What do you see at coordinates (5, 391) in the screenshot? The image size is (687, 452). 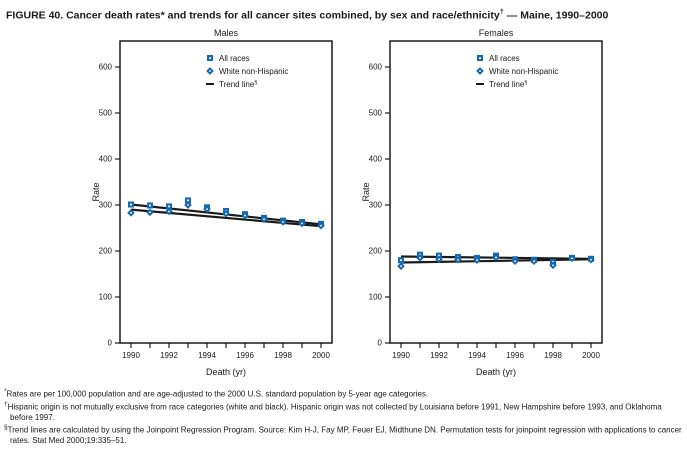 I see `footnote-rates-marker: *` at bounding box center [5, 391].